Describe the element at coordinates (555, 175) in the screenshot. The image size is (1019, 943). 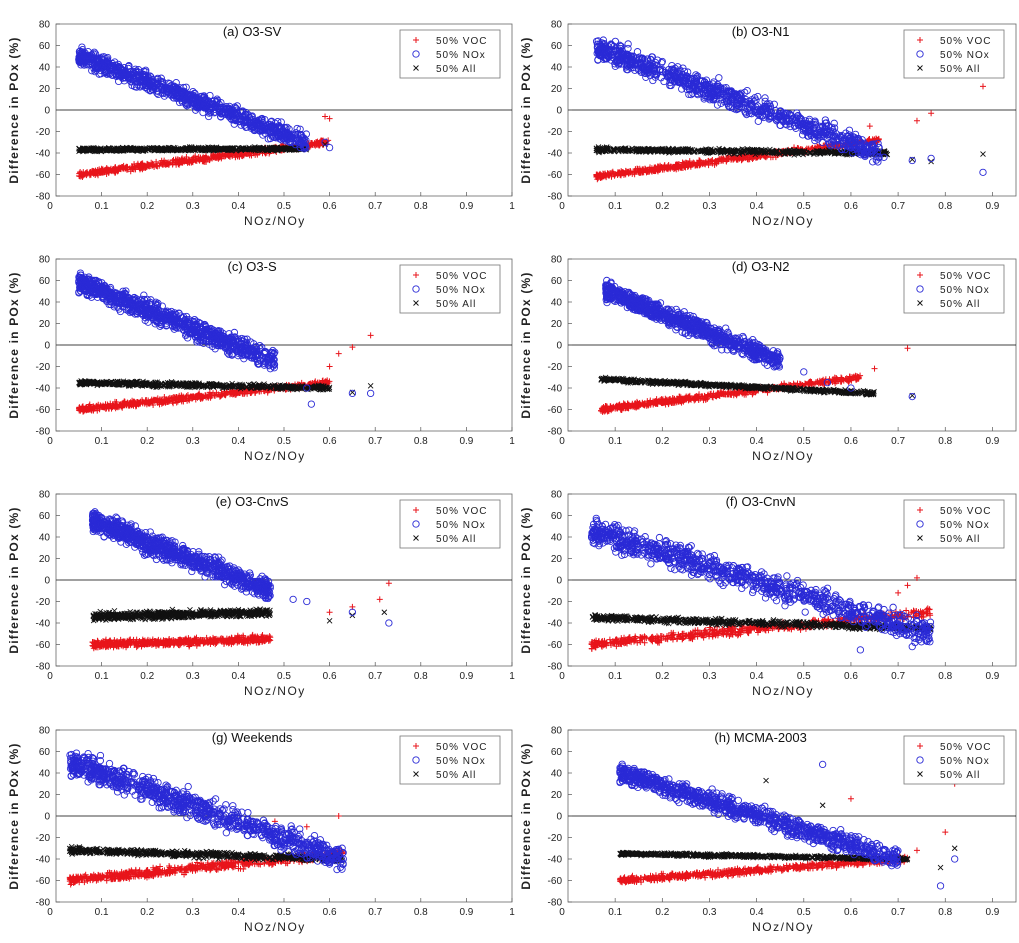
I see `y-tick-label: -60` at that location.